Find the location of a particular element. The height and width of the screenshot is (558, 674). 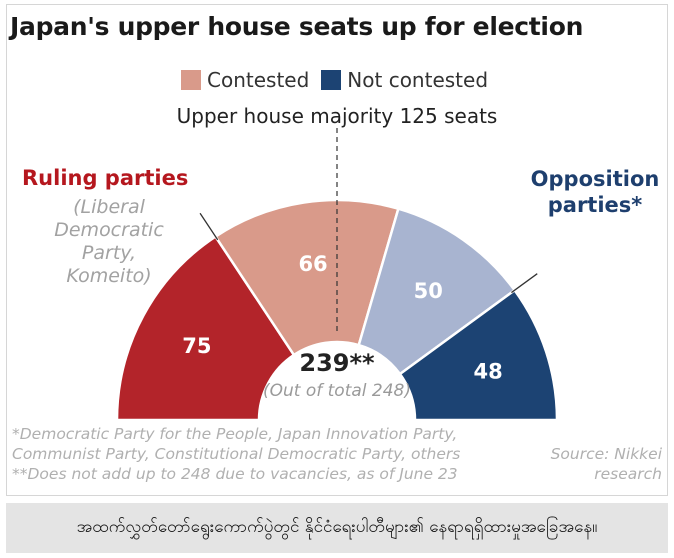

majority-annotation: Upper house majority 125 seats is located at coordinates (337, 116).